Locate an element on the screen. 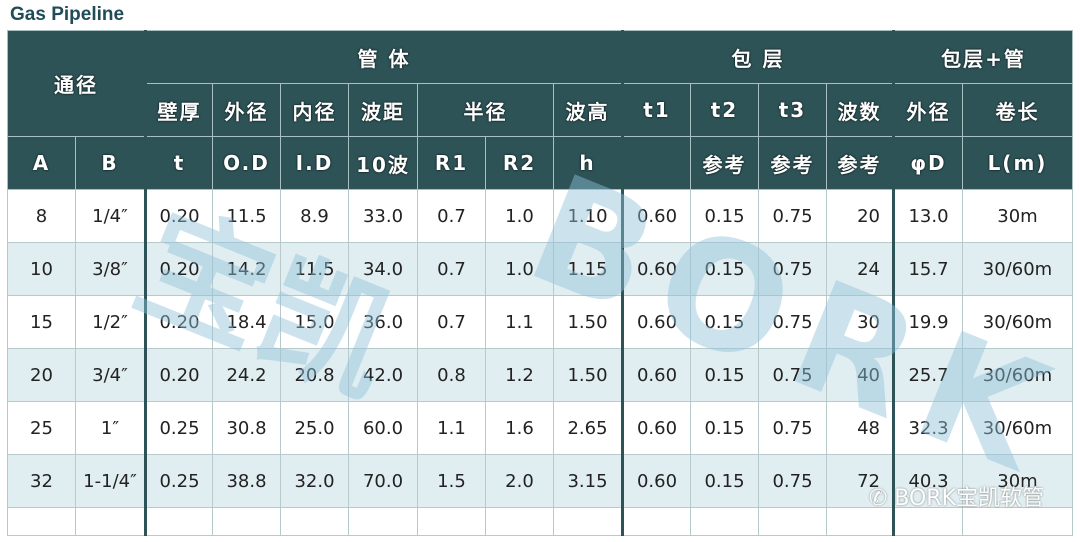 The width and height of the screenshot is (1080, 542). table-cell: 33.0 is located at coordinates (383, 216).